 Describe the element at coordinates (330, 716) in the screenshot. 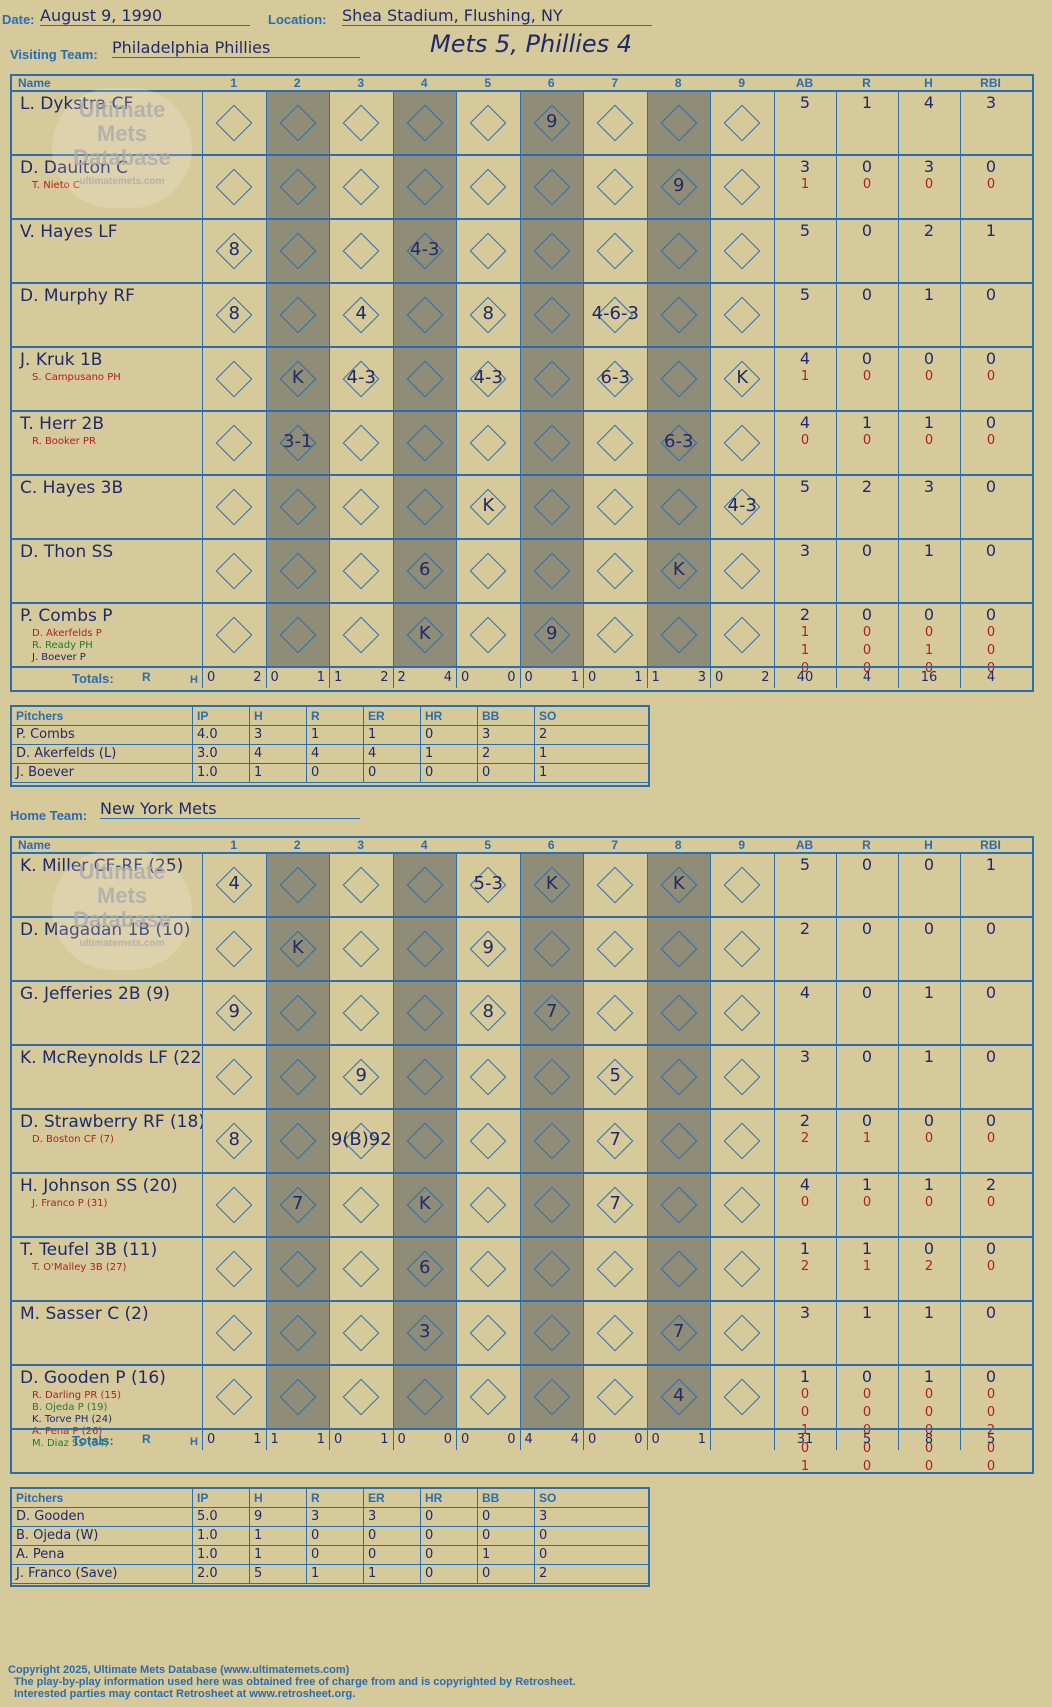

I see `pitching-header-row: Pitchers IP H R ER HR BB SO` at that location.